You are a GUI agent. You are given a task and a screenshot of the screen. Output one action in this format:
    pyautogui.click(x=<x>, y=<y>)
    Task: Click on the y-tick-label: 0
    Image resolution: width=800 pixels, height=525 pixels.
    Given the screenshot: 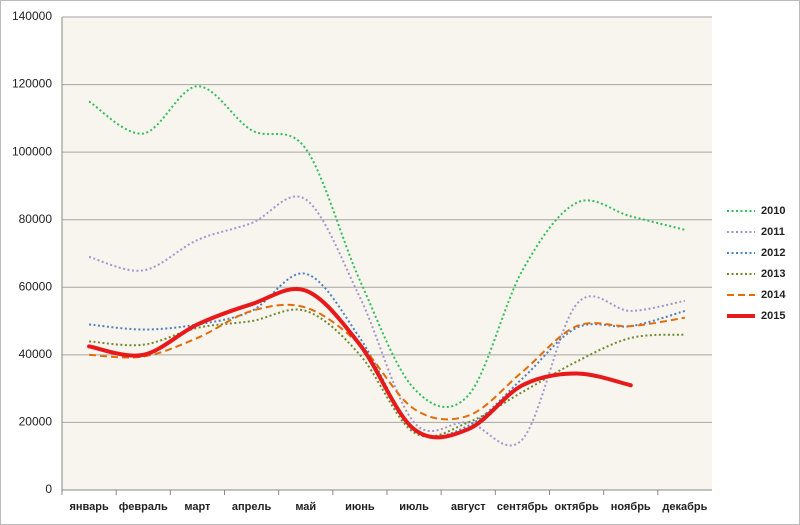 What is the action you would take?
    pyautogui.click(x=48, y=489)
    